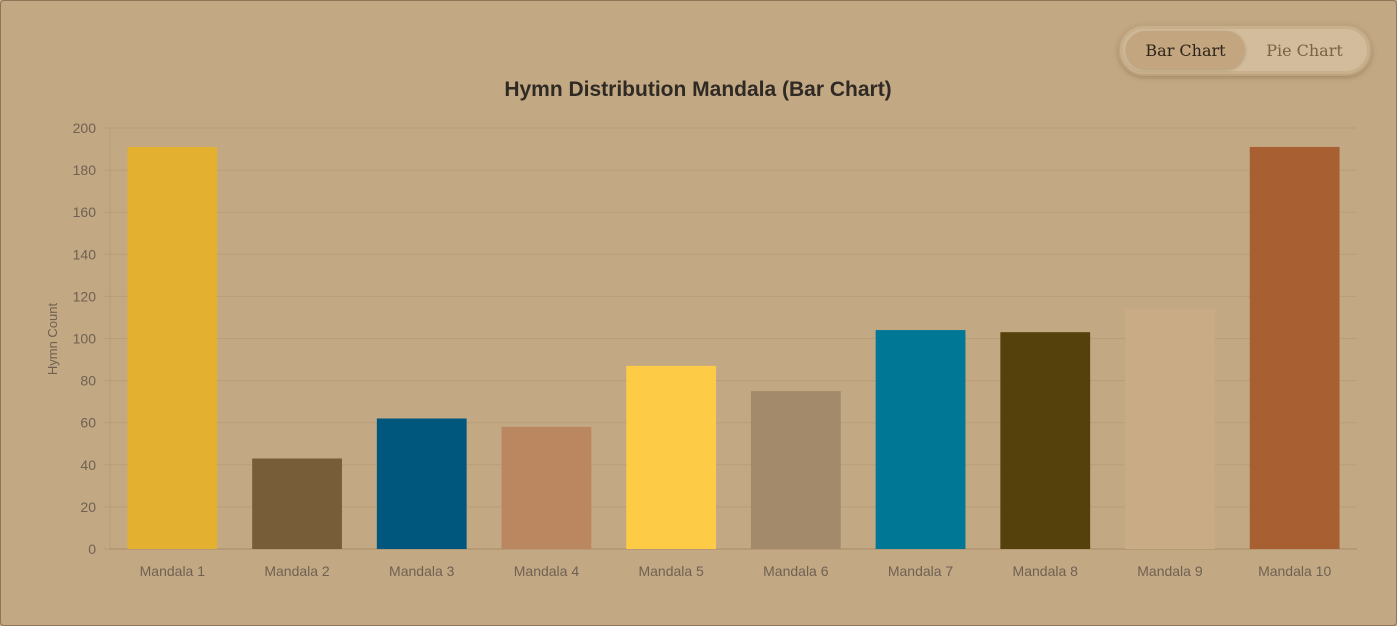  Describe the element at coordinates (173, 571) in the screenshot. I see `x-tick-label: Mandala 1` at that location.